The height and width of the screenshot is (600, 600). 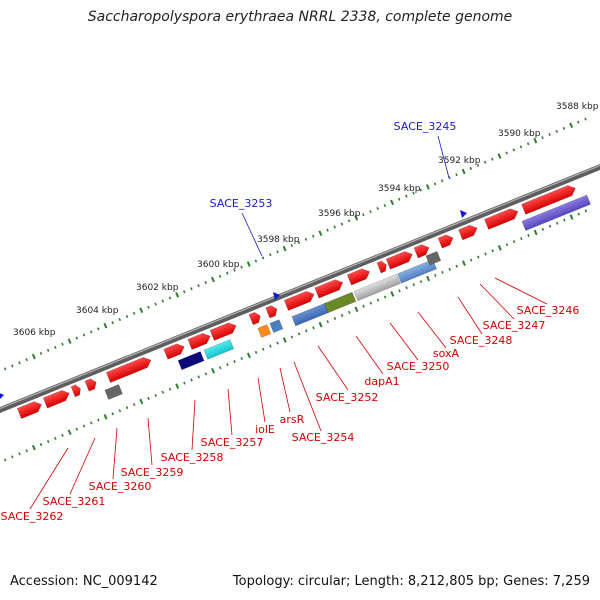 I want to click on gene-label-reverse: SACE_3252, so click(x=347, y=397).